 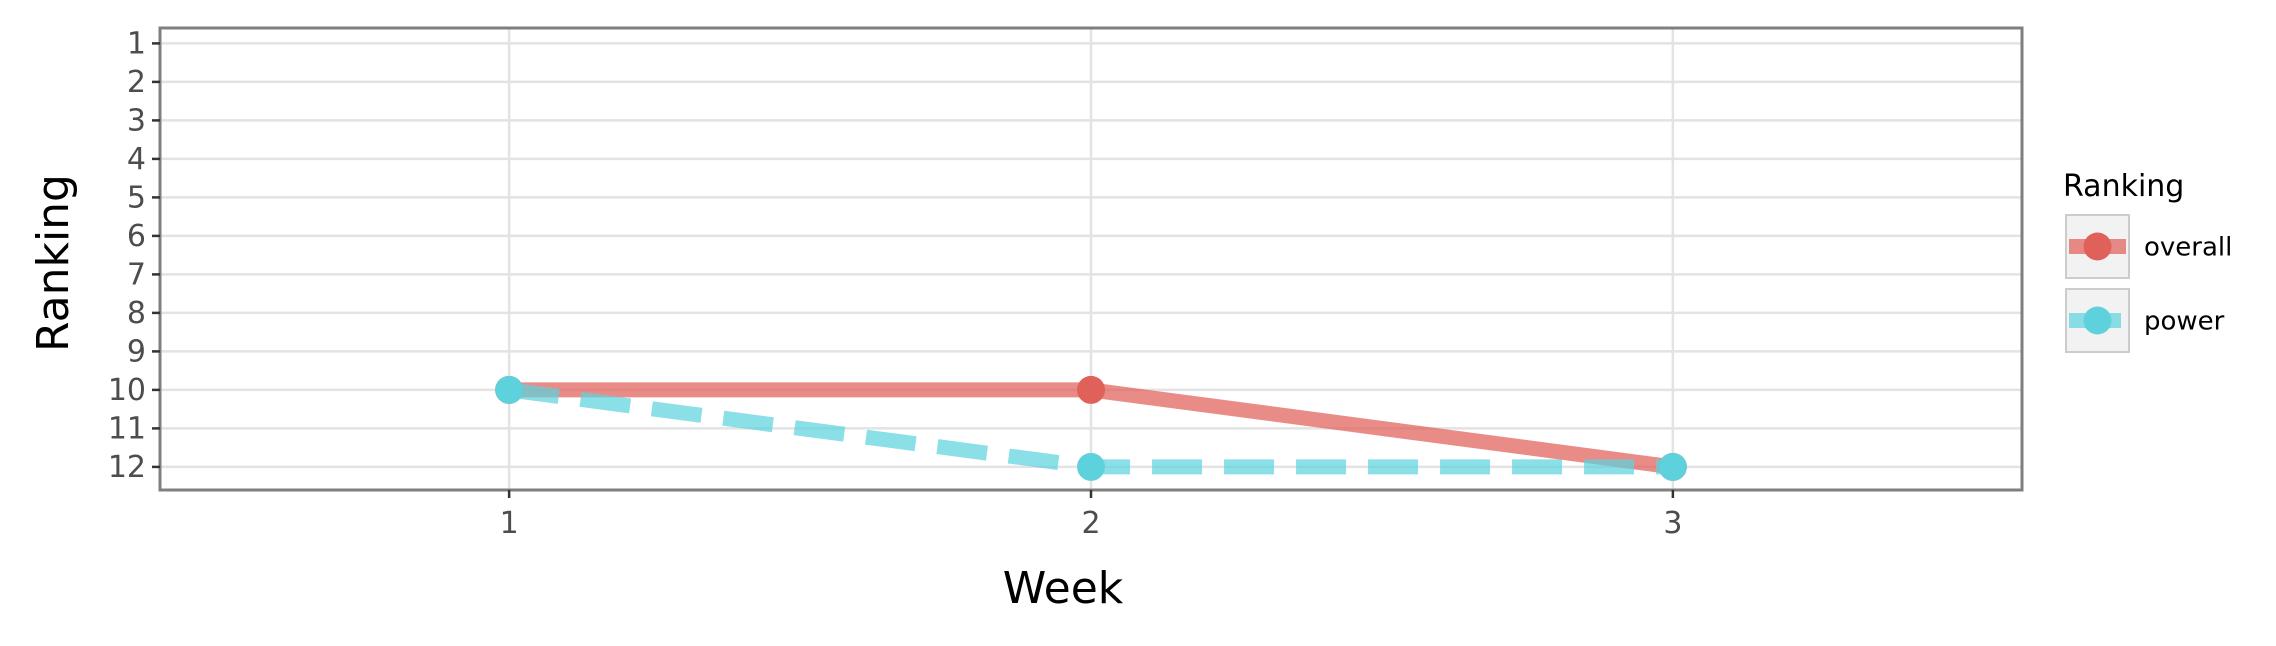 I want to click on y-tick-label: 12, so click(x=127, y=467).